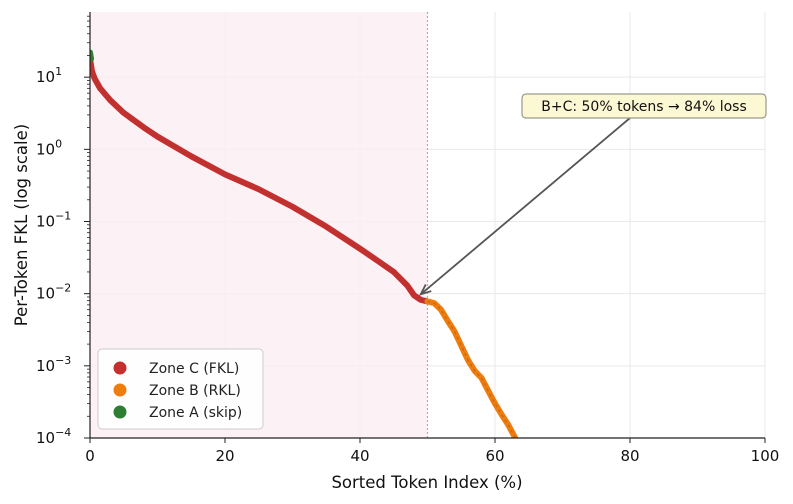  What do you see at coordinates (195, 391) in the screenshot?
I see `legend-label: Zone B (RKL)` at bounding box center [195, 391].